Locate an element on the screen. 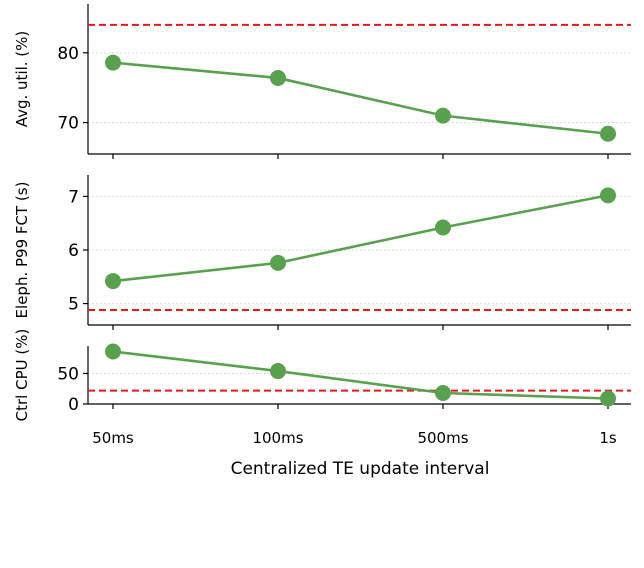 This screenshot has height=568, width=644. y-tick-label: 7 is located at coordinates (73, 197).